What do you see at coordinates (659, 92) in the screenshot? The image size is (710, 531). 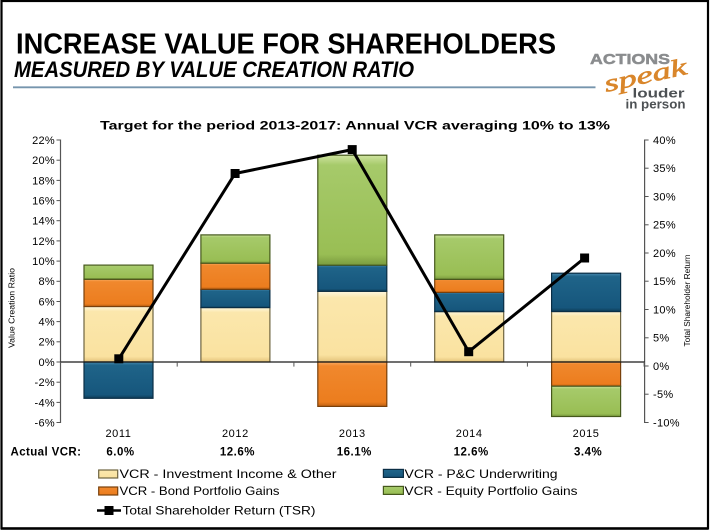 I see `svg-text: louder` at bounding box center [659, 92].